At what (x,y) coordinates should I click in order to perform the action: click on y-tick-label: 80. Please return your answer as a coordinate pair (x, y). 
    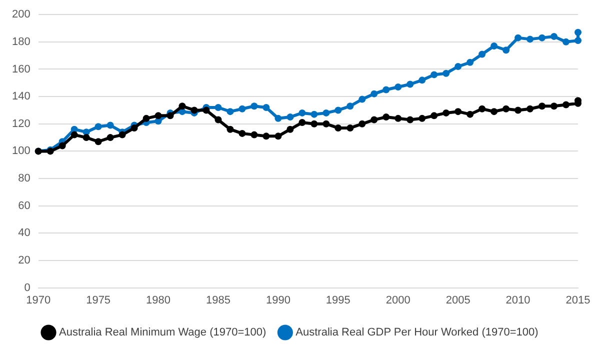
    Looking at the image, I should click on (24, 178).